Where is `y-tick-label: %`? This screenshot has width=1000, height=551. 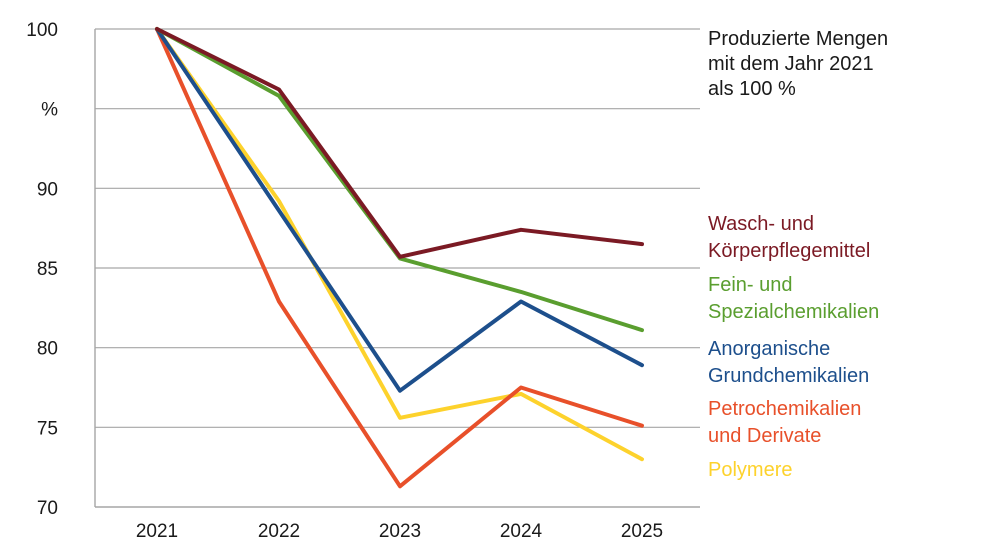 y-tick-label: % is located at coordinates (49, 110).